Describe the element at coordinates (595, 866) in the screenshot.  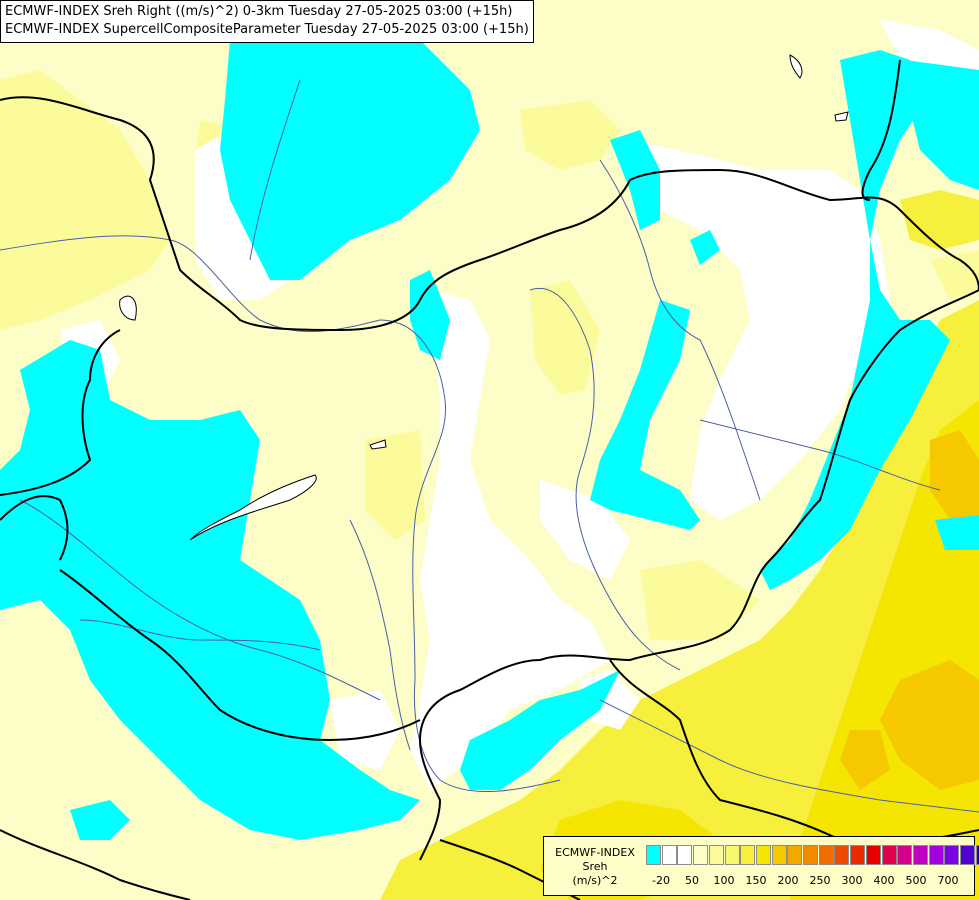
I see `legend-label-line2: Sreh` at that location.